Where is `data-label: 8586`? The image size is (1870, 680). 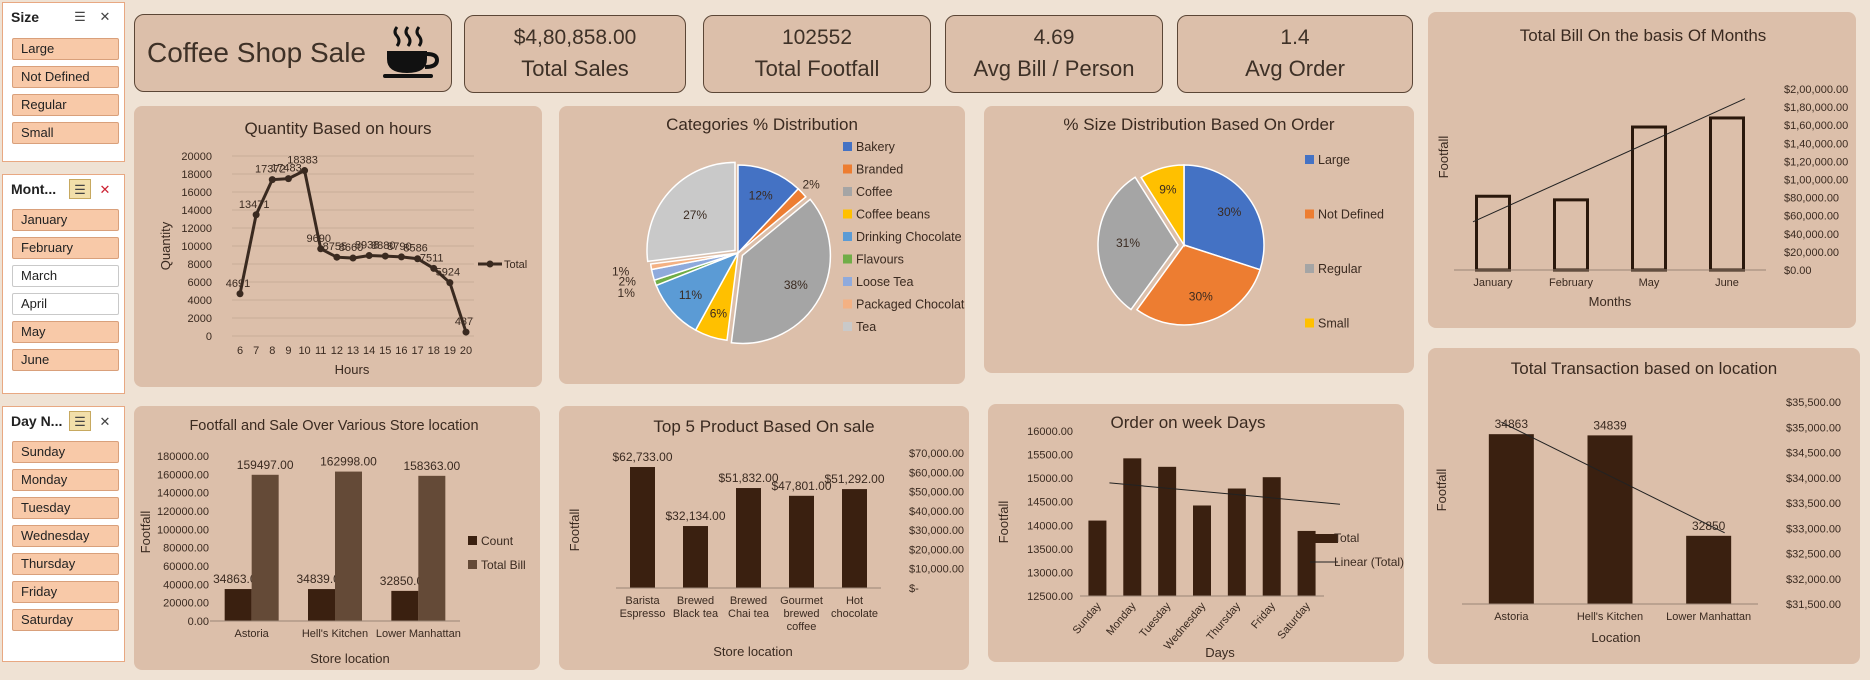 data-label: 8586 is located at coordinates (415, 249).